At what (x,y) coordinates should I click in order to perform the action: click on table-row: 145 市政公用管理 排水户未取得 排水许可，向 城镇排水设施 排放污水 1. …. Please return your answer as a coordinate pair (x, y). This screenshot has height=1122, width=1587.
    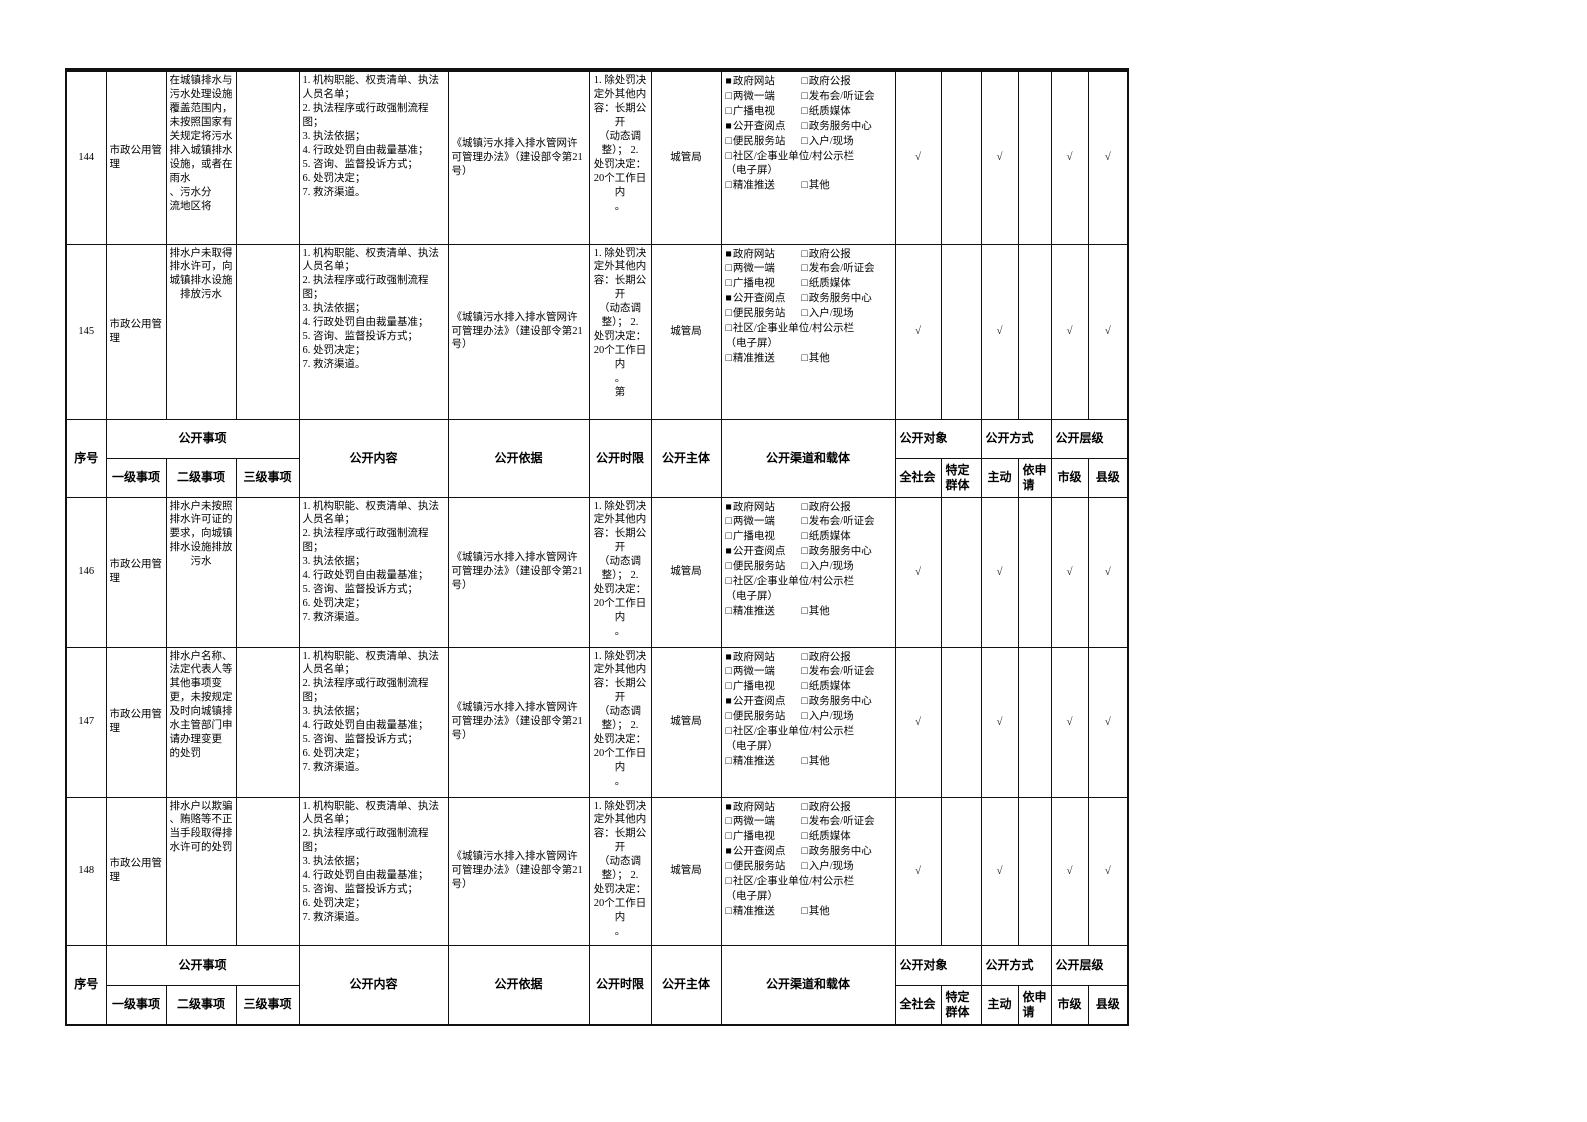
    Looking at the image, I should click on (597, 331).